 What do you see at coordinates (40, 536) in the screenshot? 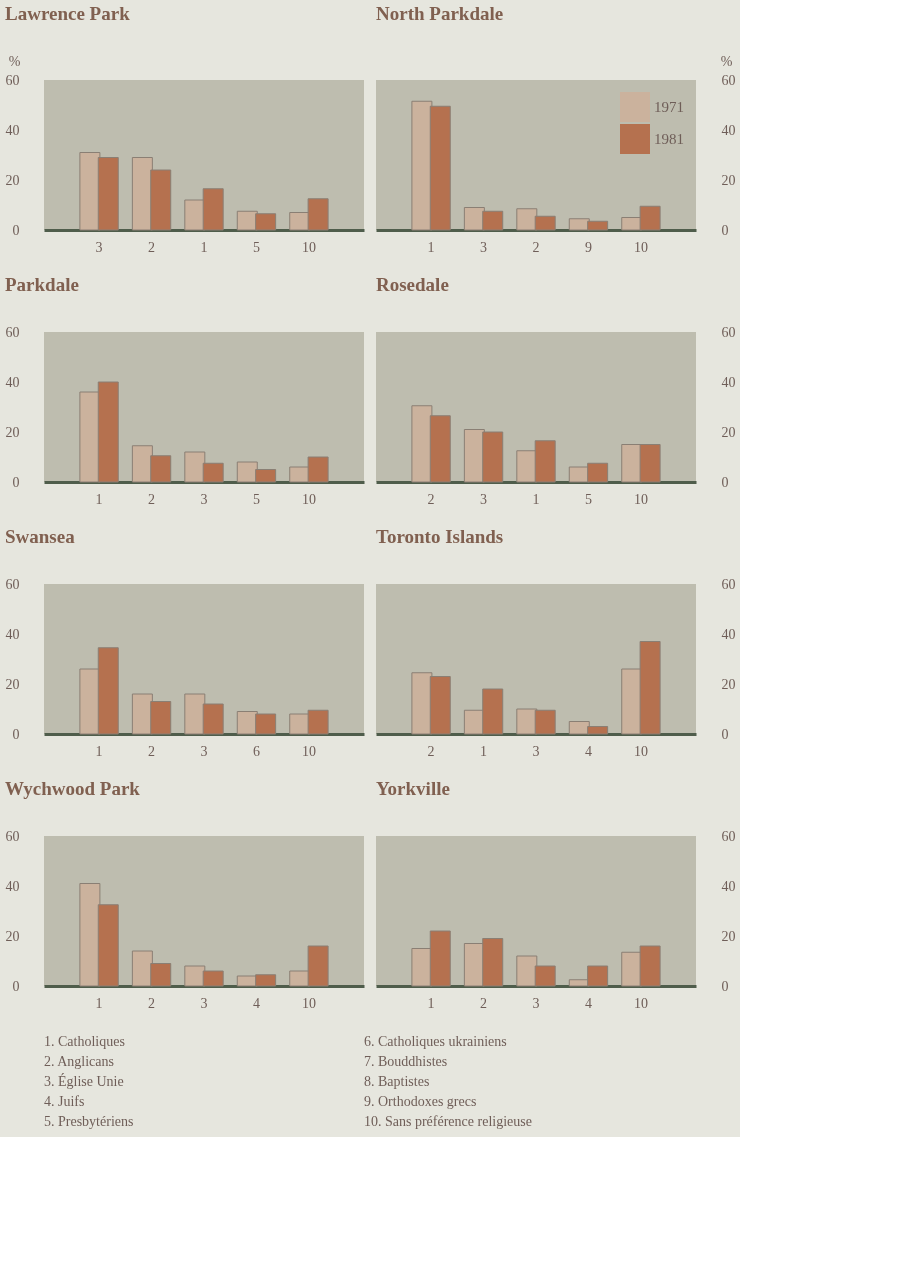
I see `chart-title: Swansea` at bounding box center [40, 536].